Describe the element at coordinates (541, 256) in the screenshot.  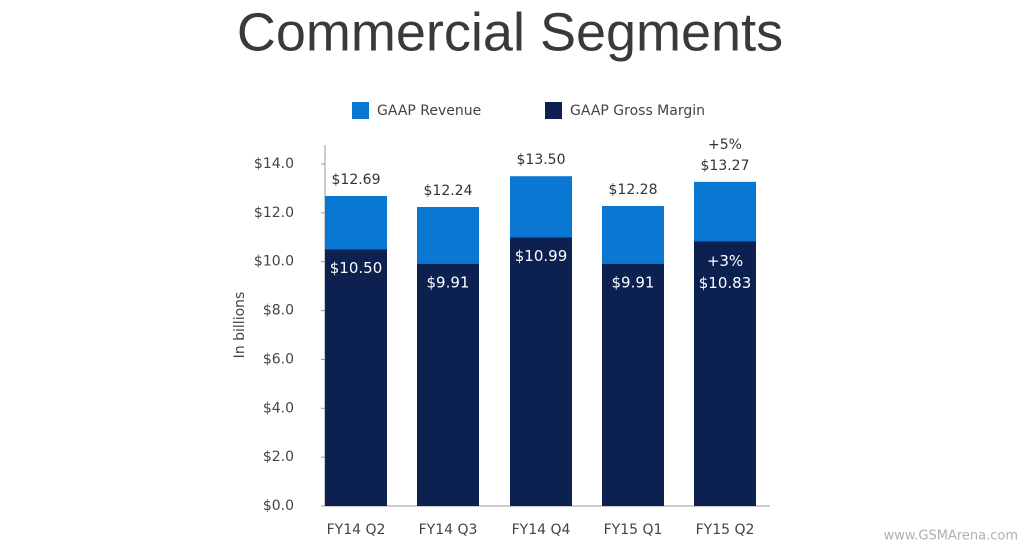
I see `value-label: $10.99` at that location.